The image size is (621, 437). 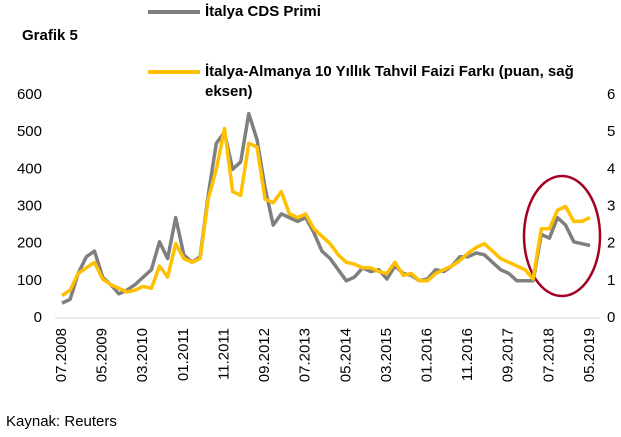 I want to click on y2-tick-label: 5, so click(x=611, y=131).